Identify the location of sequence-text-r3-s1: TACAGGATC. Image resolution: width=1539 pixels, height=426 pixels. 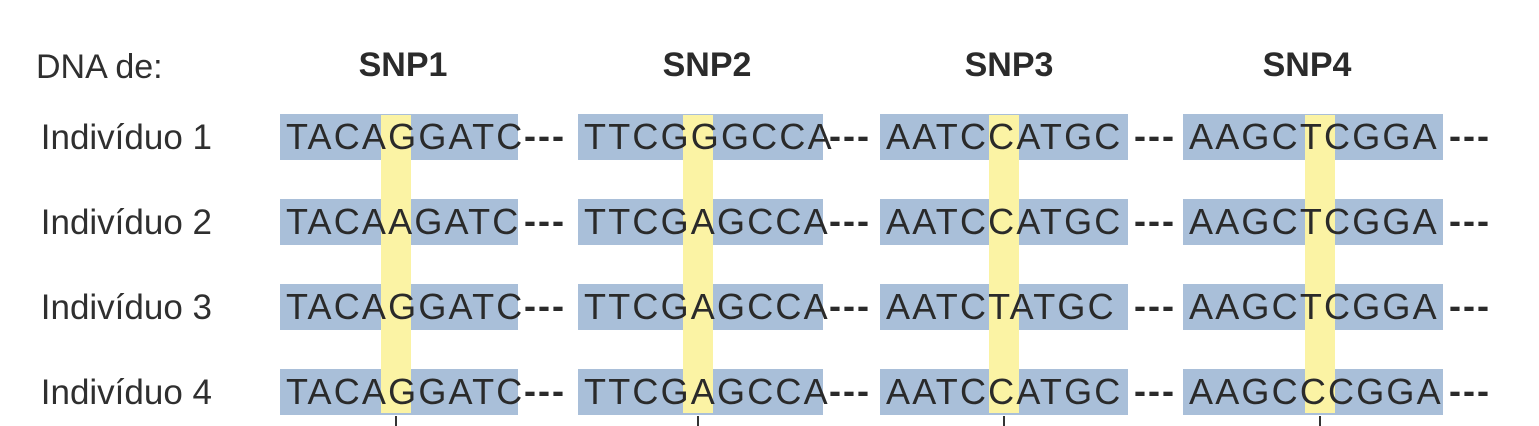
(405, 306).